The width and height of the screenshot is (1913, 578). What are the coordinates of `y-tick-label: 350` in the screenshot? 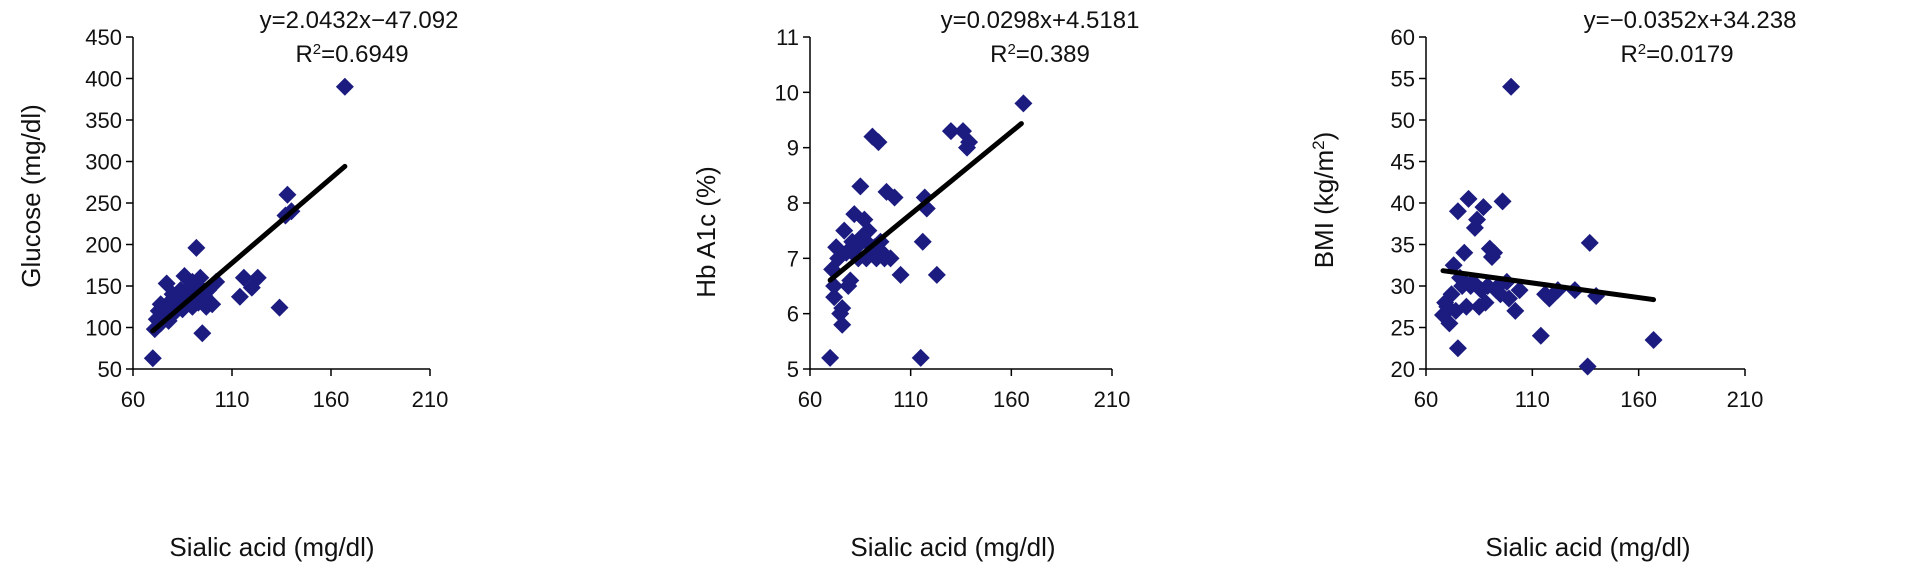 It's located at (103, 120).